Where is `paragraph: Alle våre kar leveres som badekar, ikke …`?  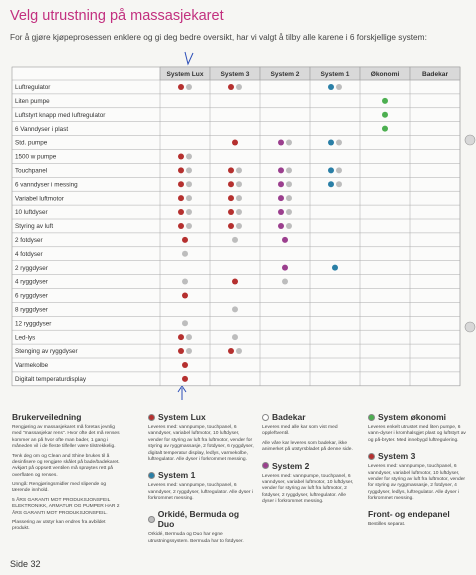
paragraph: Alle våre kar leveres som badekar, ikke … is located at coordinates (307, 446).